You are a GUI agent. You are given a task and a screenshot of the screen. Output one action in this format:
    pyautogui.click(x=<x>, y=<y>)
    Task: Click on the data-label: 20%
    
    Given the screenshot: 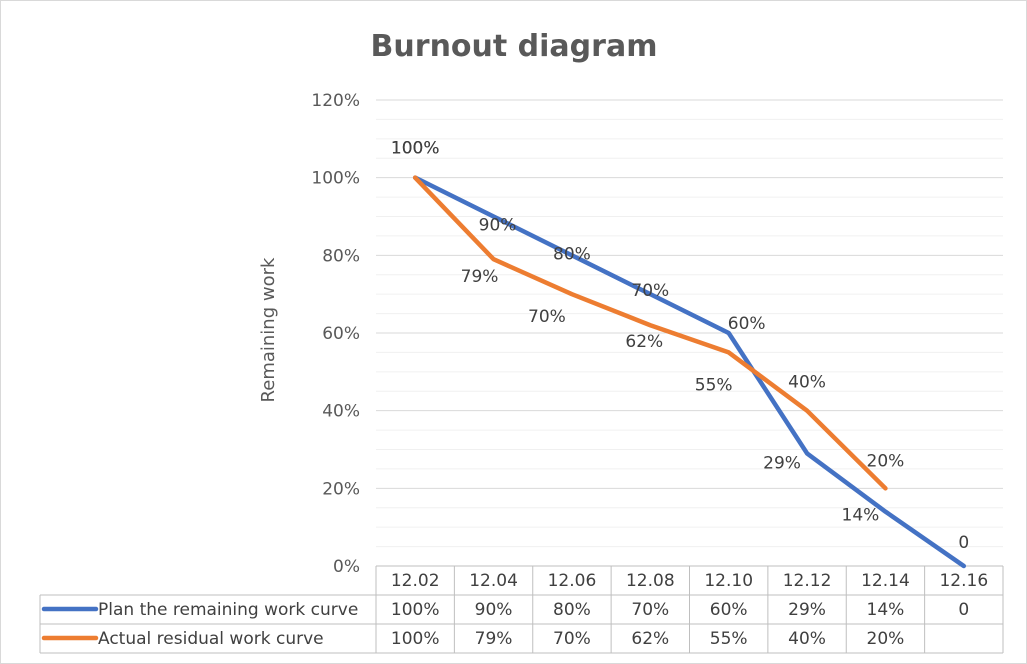 What is the action you would take?
    pyautogui.click(x=886, y=461)
    